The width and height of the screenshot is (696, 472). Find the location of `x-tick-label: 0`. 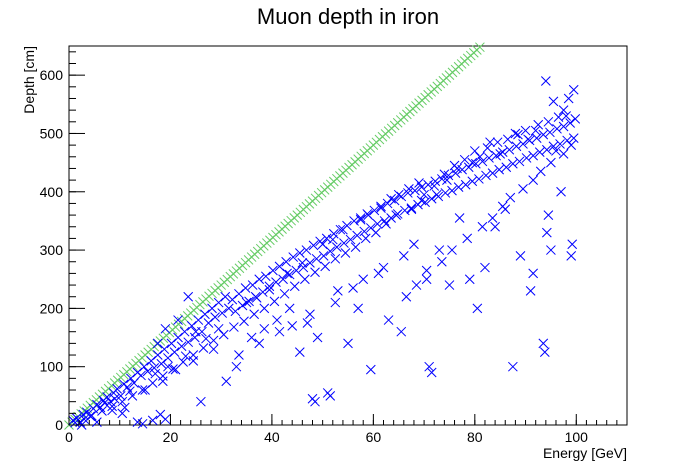

x-tick-label: 0 is located at coordinates (69, 437).